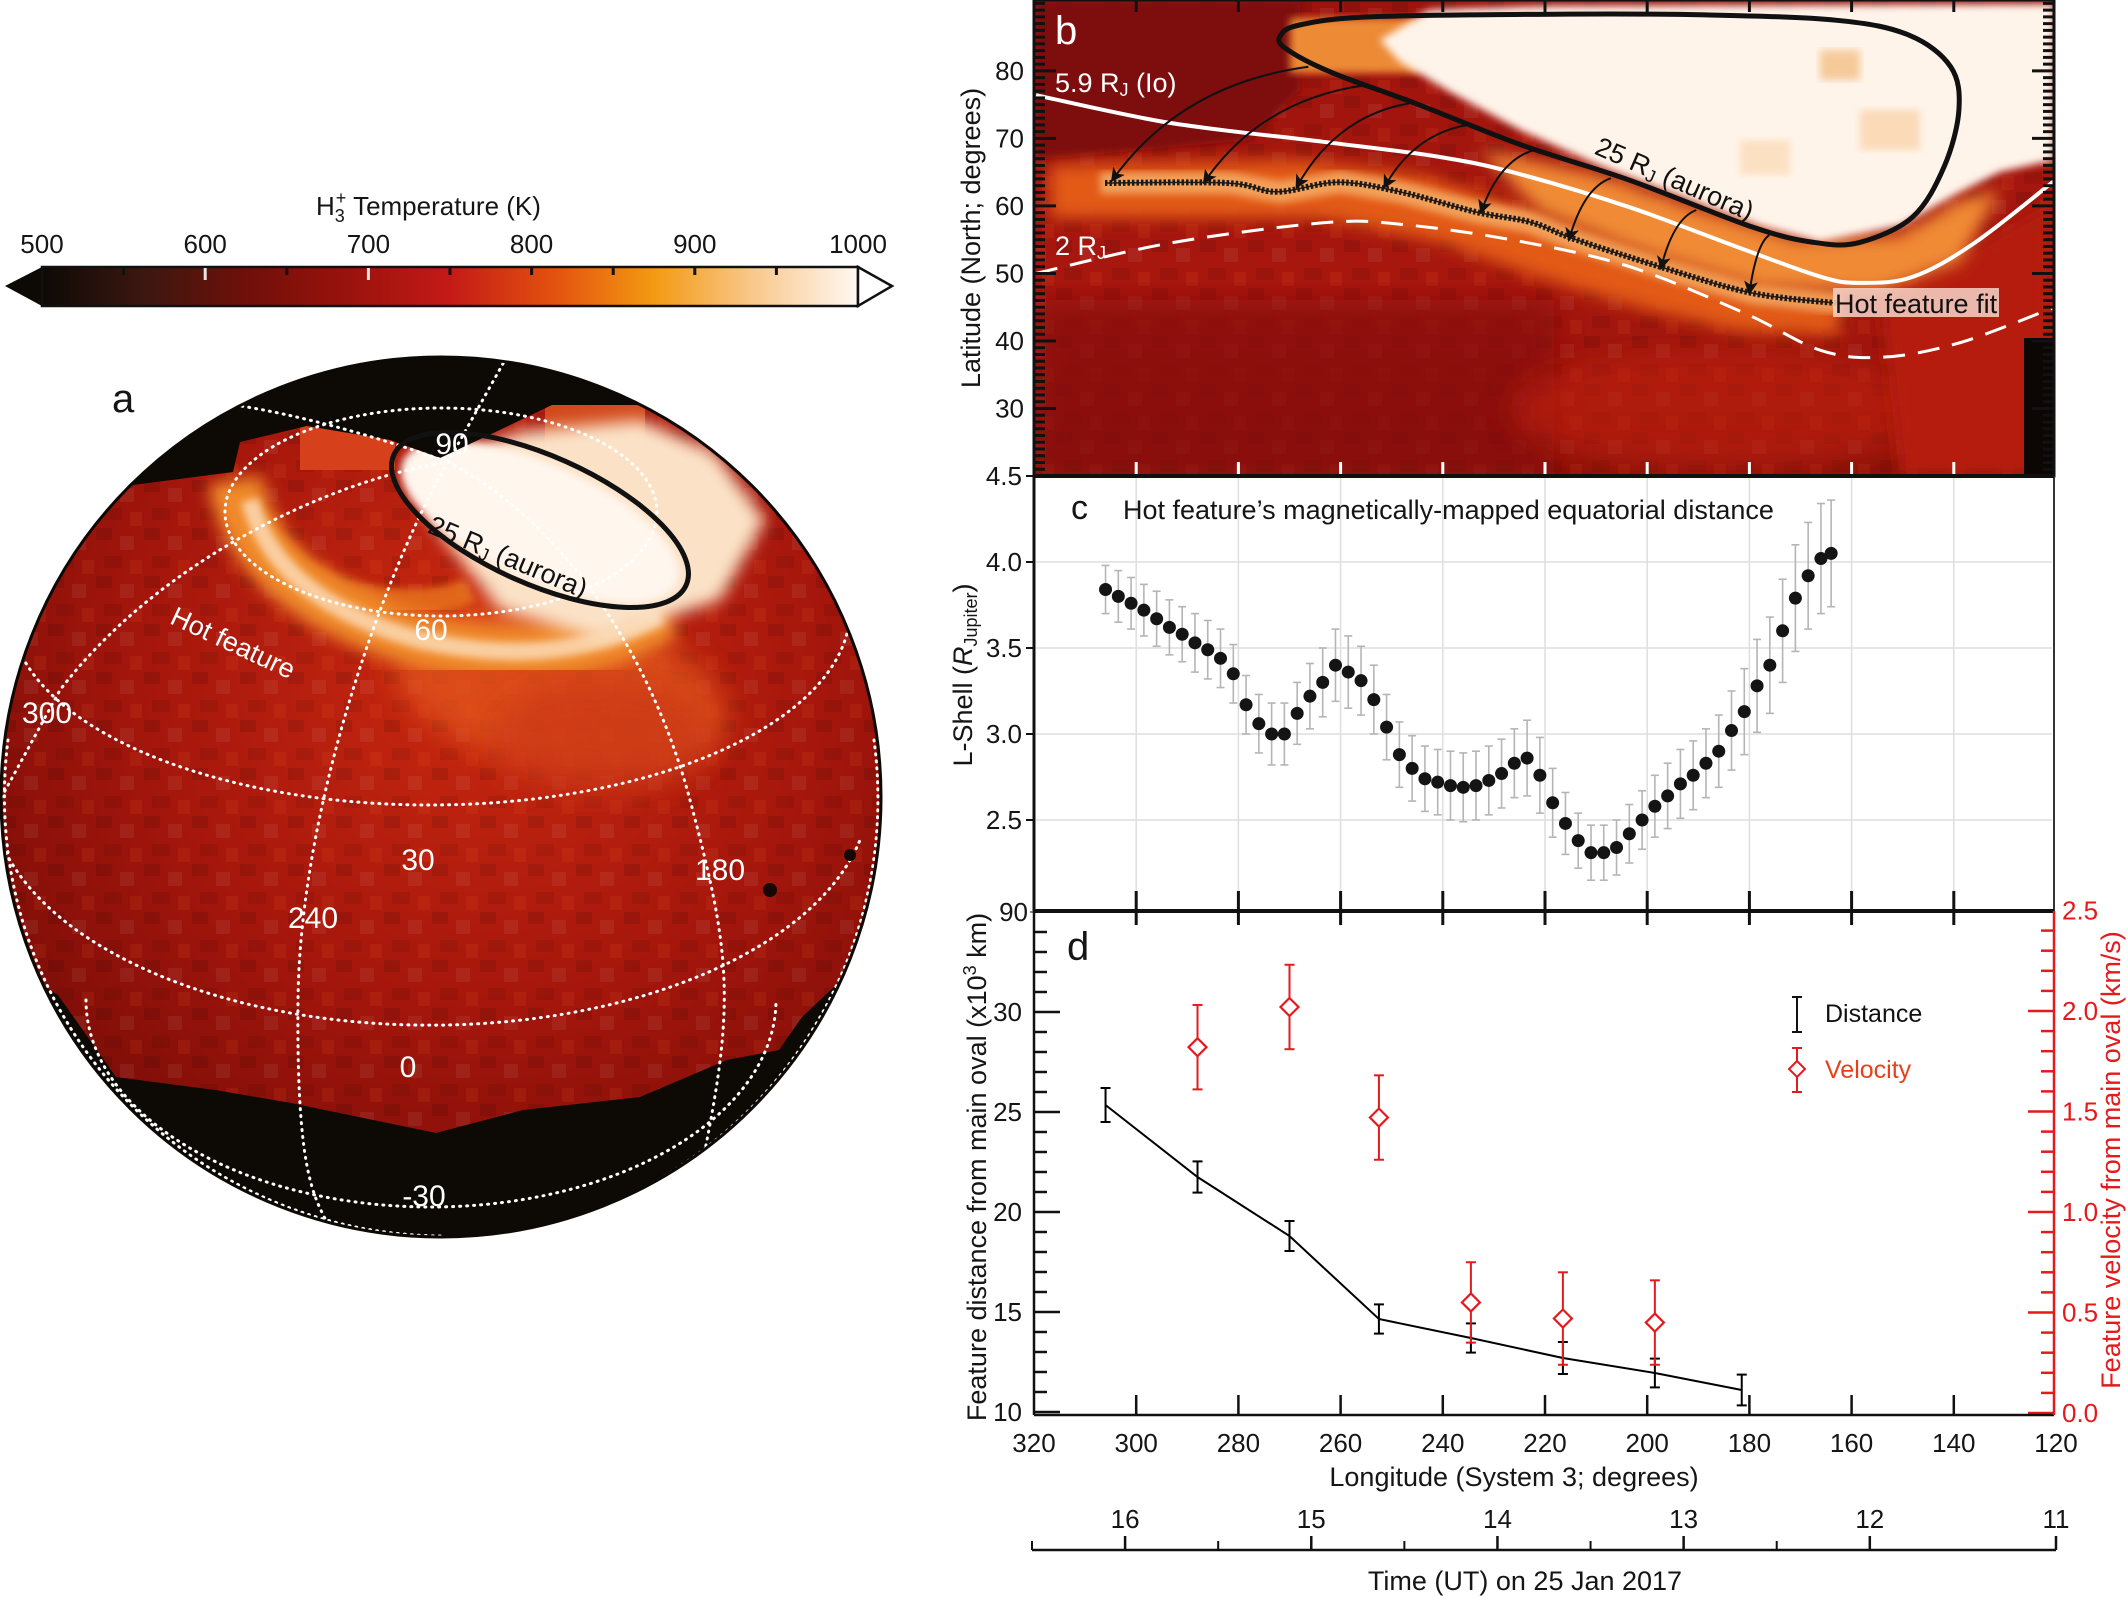  Describe the element at coordinates (2055, 1443) in the screenshot. I see `longitude-tick-label: 120` at that location.